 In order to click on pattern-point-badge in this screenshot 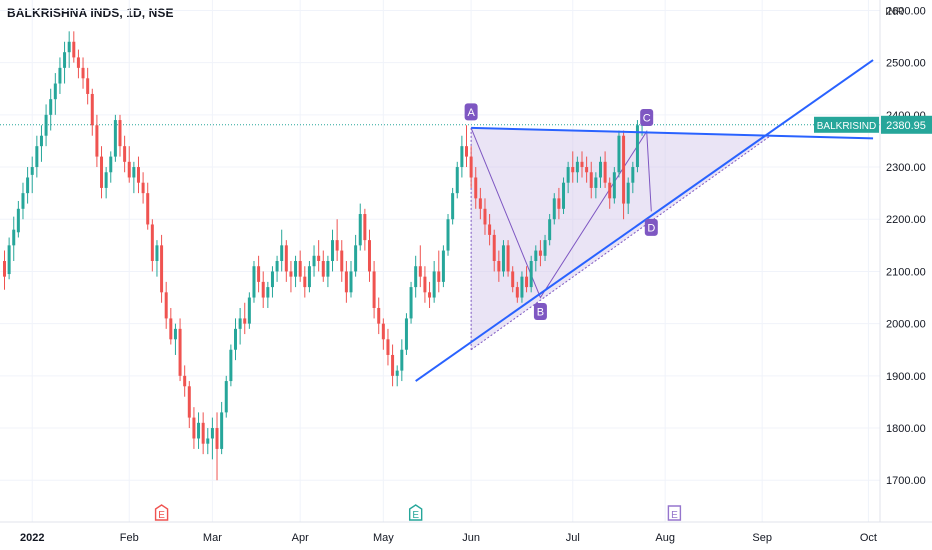, I will do `click(647, 118)`.